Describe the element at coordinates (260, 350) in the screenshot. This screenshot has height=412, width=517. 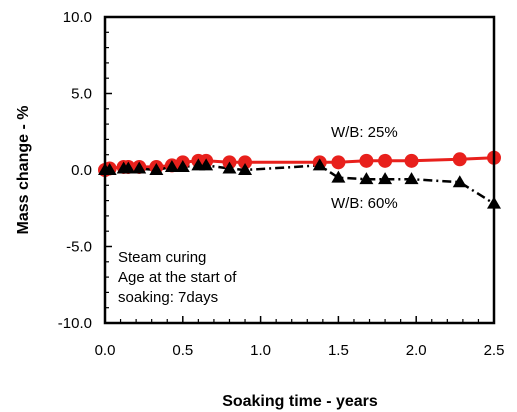
I see `x-tick-label: 1.0` at that location.